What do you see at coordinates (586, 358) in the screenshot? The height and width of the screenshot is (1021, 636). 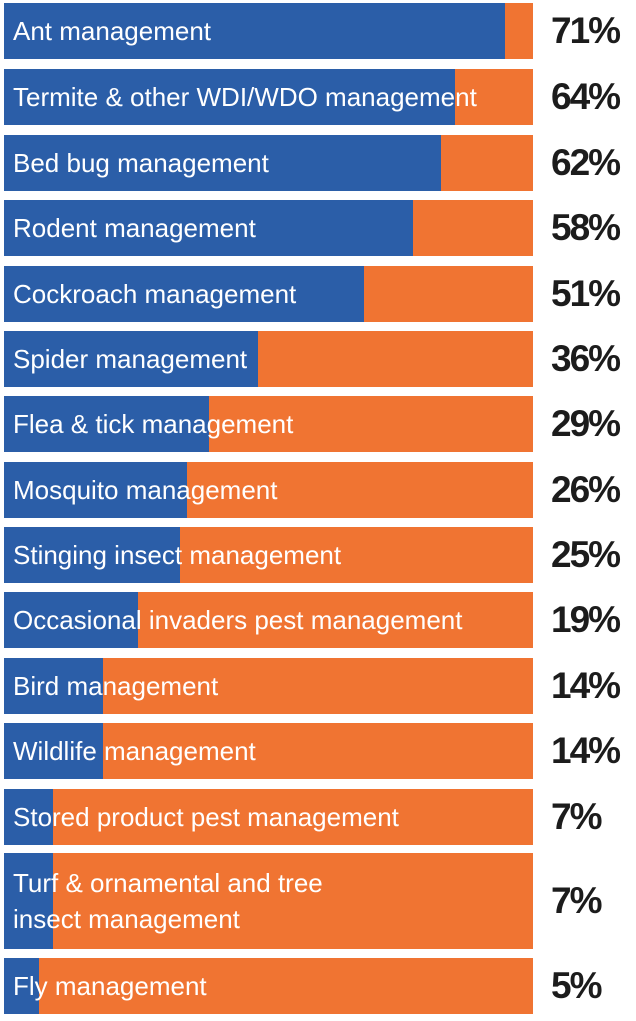 I see `bar-value-label: 36%` at bounding box center [586, 358].